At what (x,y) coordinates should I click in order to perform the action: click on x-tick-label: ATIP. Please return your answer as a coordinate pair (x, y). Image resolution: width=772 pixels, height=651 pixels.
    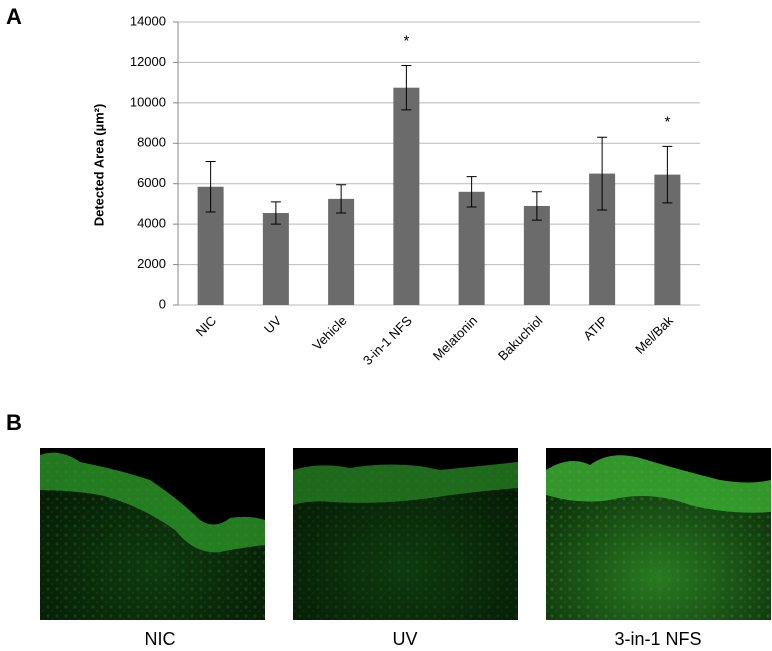
    Looking at the image, I should click on (595, 328).